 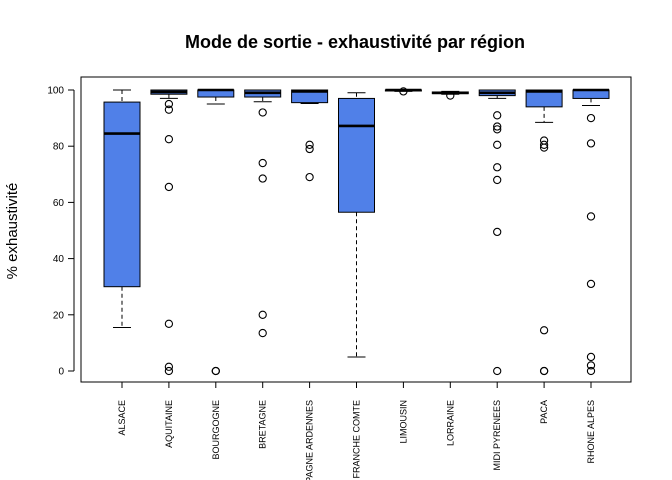 What do you see at coordinates (310, 440) in the screenshot?
I see `x-tick-label: CHAMPAGNE ARDENNES` at bounding box center [310, 440].